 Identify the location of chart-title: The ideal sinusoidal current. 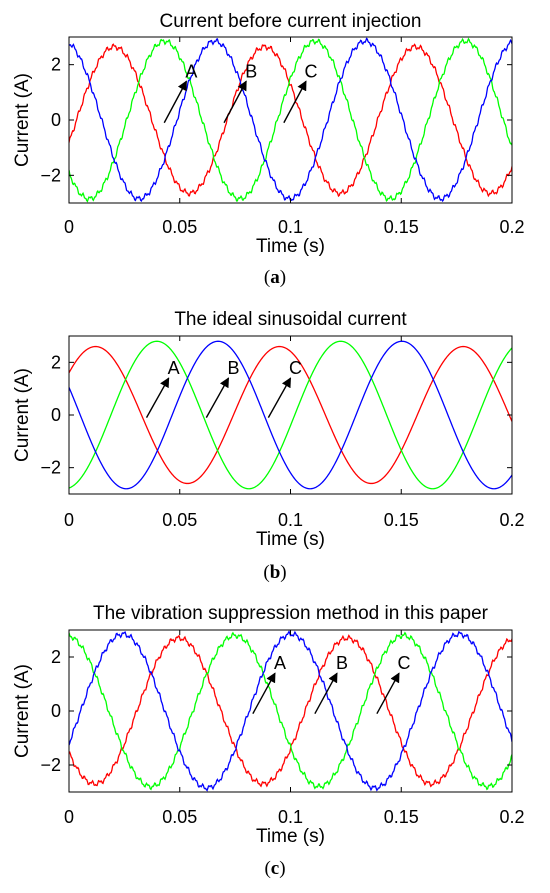
(290, 319).